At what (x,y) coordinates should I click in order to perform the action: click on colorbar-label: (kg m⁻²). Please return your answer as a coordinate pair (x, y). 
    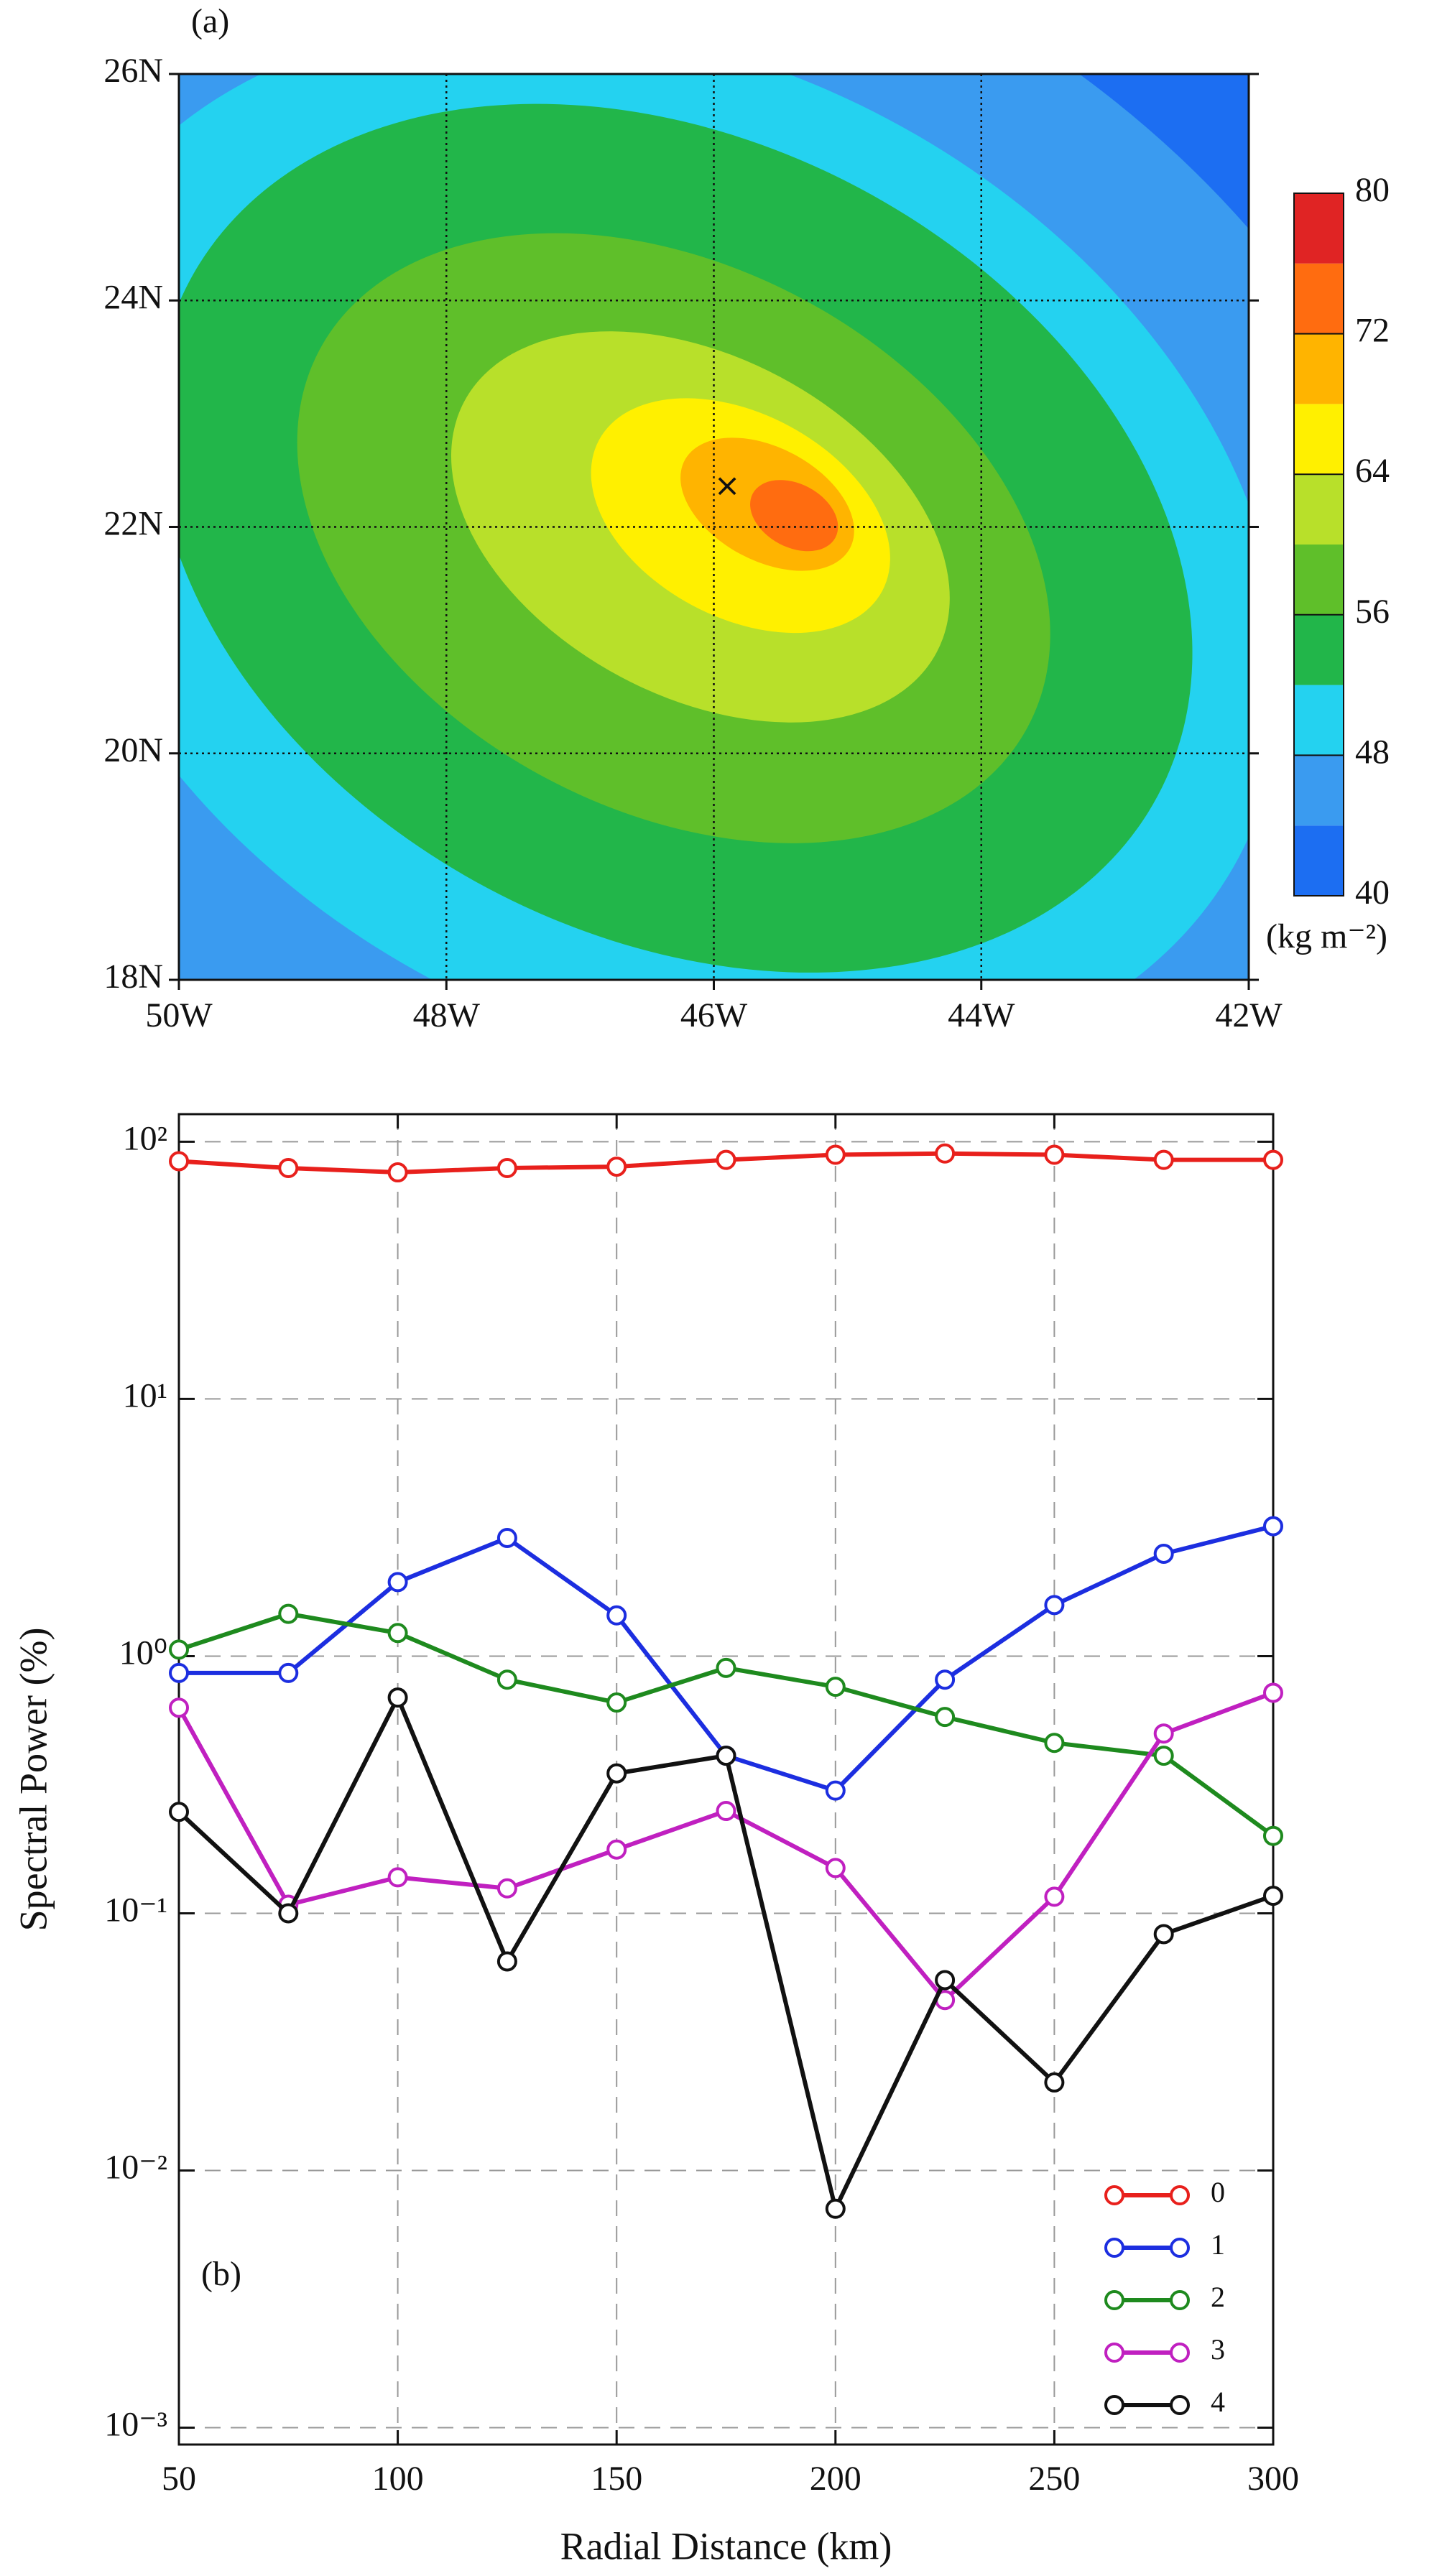
    Looking at the image, I should click on (1326, 936).